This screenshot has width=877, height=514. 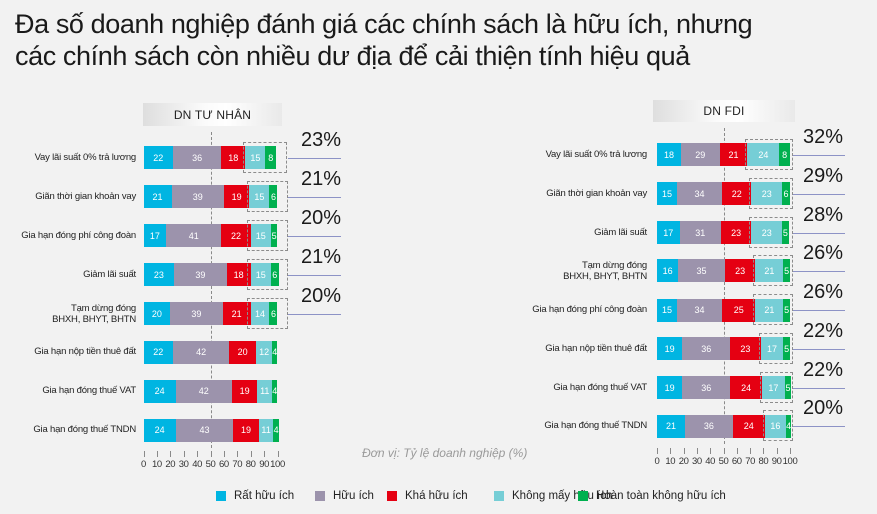 What do you see at coordinates (657, 461) in the screenshot?
I see `x-axis-tick-label: 0` at bounding box center [657, 461].